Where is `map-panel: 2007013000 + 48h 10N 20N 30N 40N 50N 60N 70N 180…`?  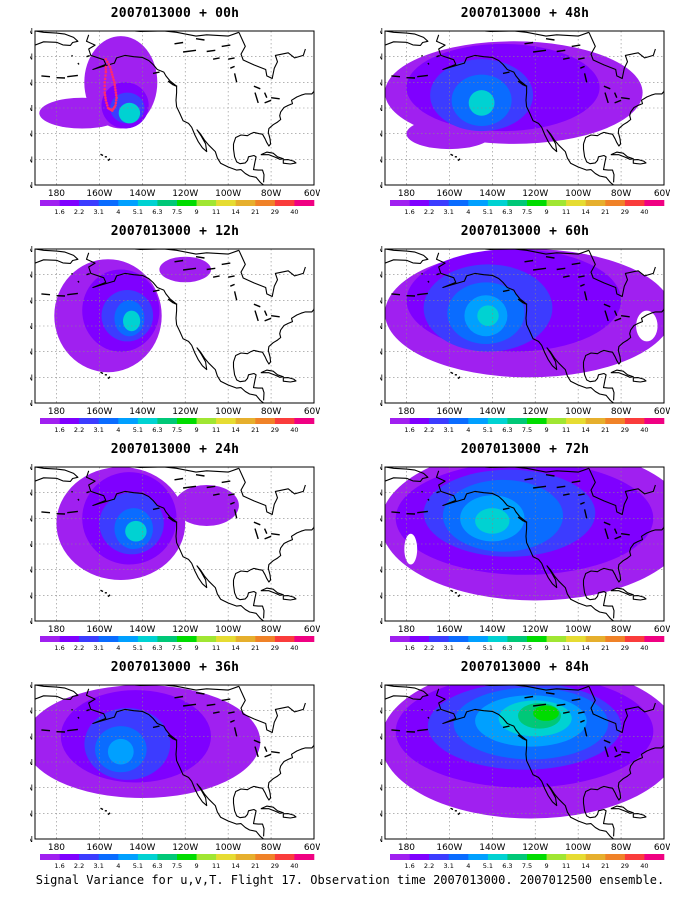
map-panel: 2007013000 + 48h 10N 20N 30N 40N 50N 60N 70N 180… is located at coordinates (525, 109).